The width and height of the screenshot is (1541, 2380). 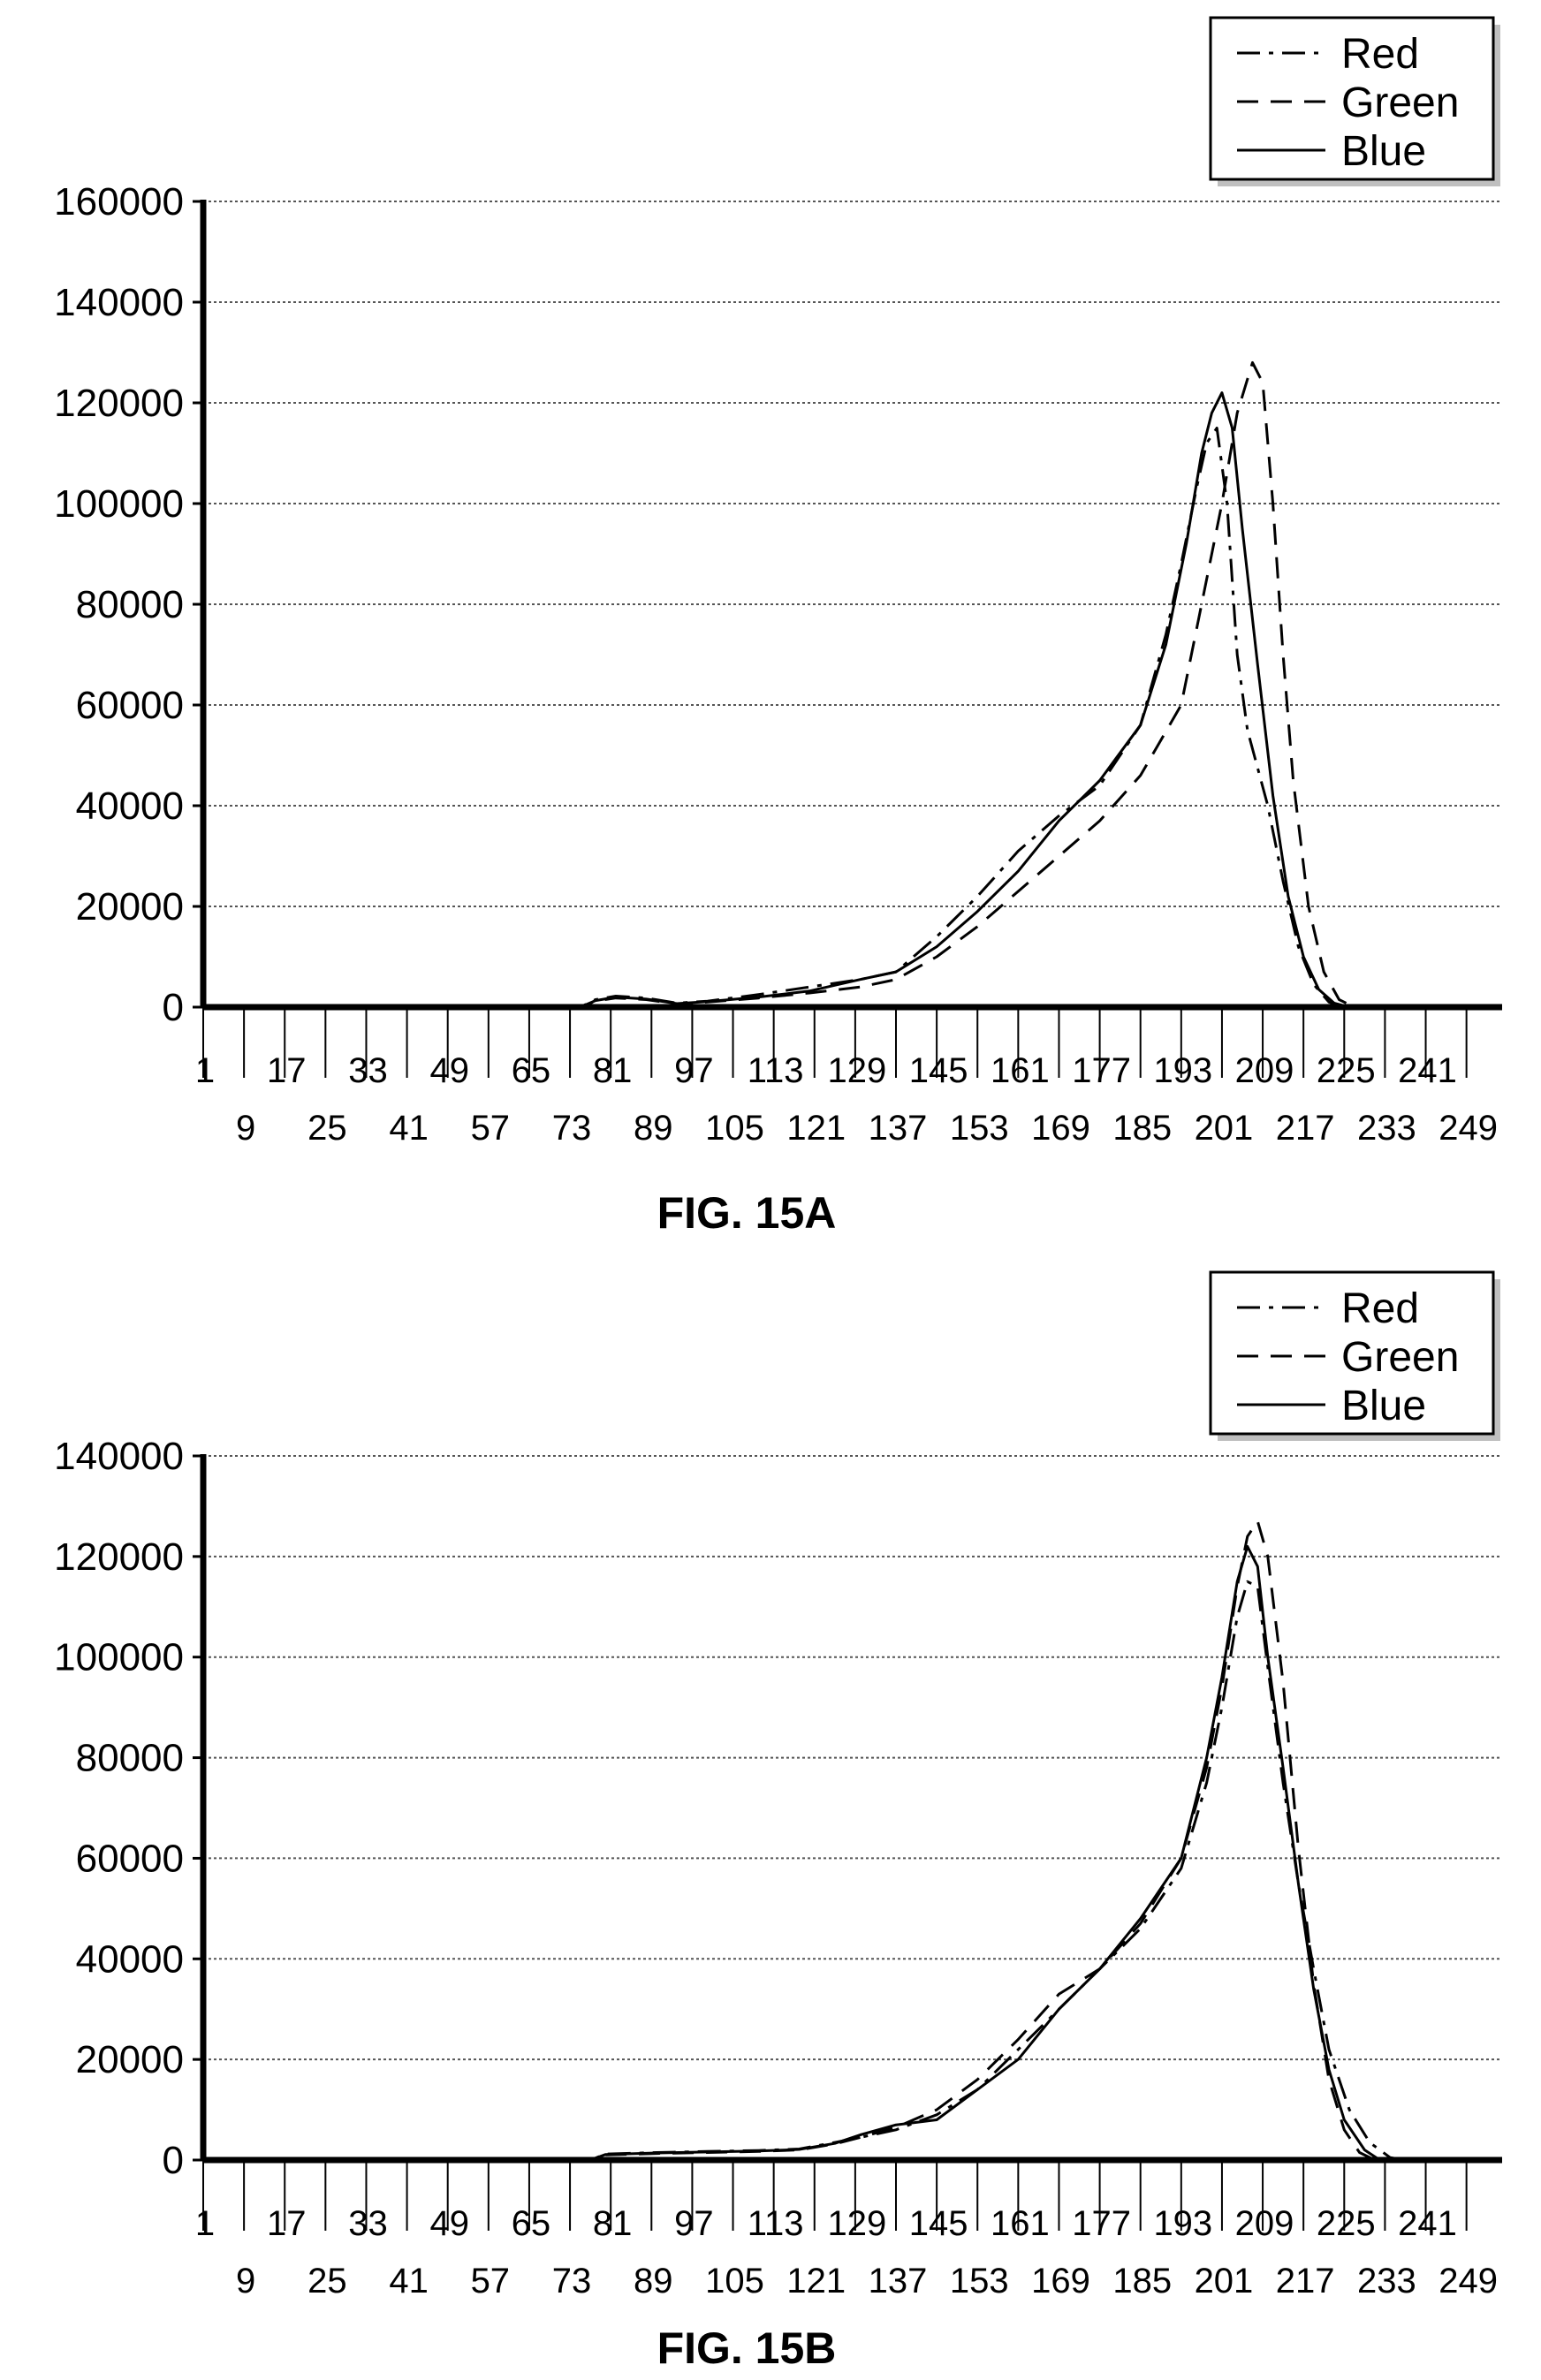 What do you see at coordinates (119, 202) in the screenshot?
I see `y-tick-label: 160000` at bounding box center [119, 202].